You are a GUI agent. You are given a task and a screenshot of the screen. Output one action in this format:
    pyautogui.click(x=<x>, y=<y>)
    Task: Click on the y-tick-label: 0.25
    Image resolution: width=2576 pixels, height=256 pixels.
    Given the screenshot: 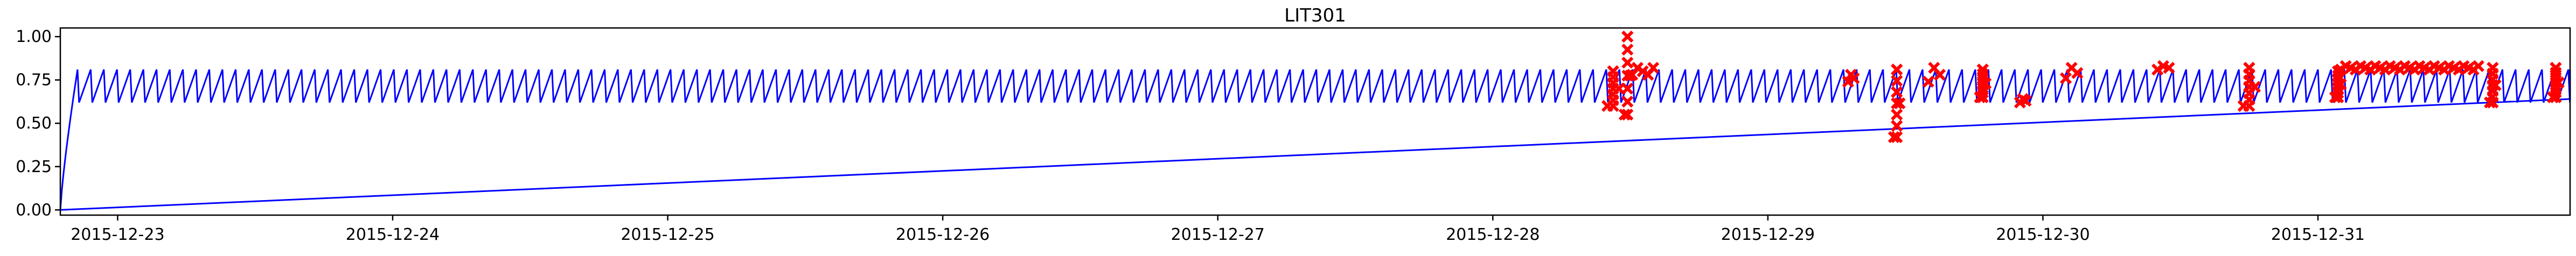 What is the action you would take?
    pyautogui.click(x=34, y=167)
    